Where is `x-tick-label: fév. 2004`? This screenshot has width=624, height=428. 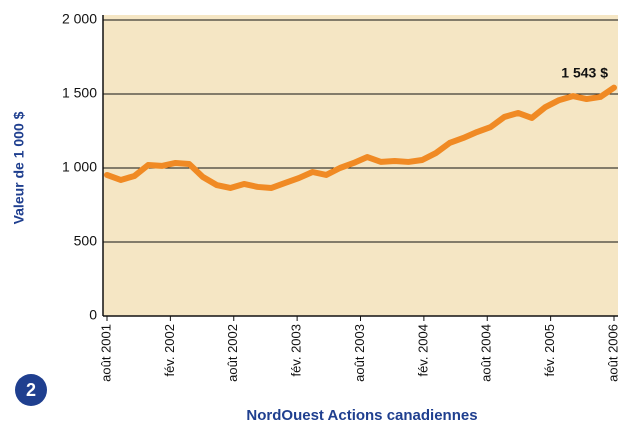 x-tick-label: fév. 2004 is located at coordinates (422, 350).